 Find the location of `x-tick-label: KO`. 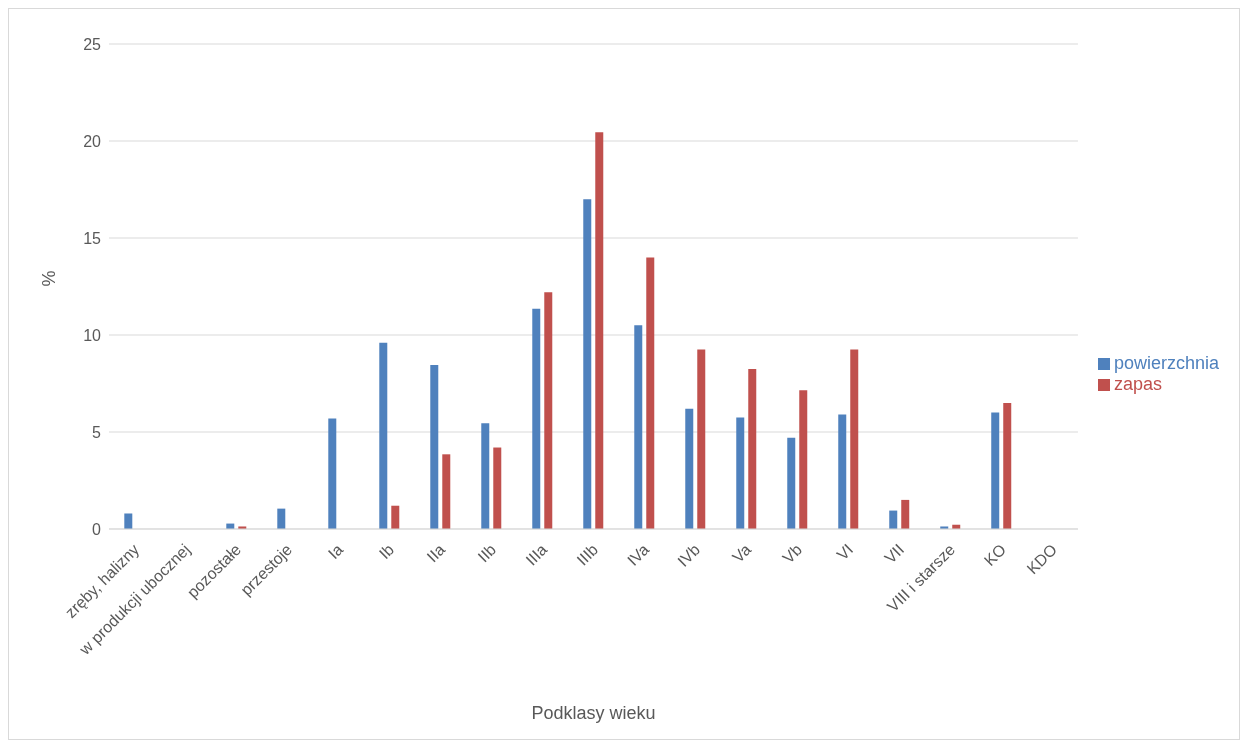

x-tick-label: KO is located at coordinates (995, 555).